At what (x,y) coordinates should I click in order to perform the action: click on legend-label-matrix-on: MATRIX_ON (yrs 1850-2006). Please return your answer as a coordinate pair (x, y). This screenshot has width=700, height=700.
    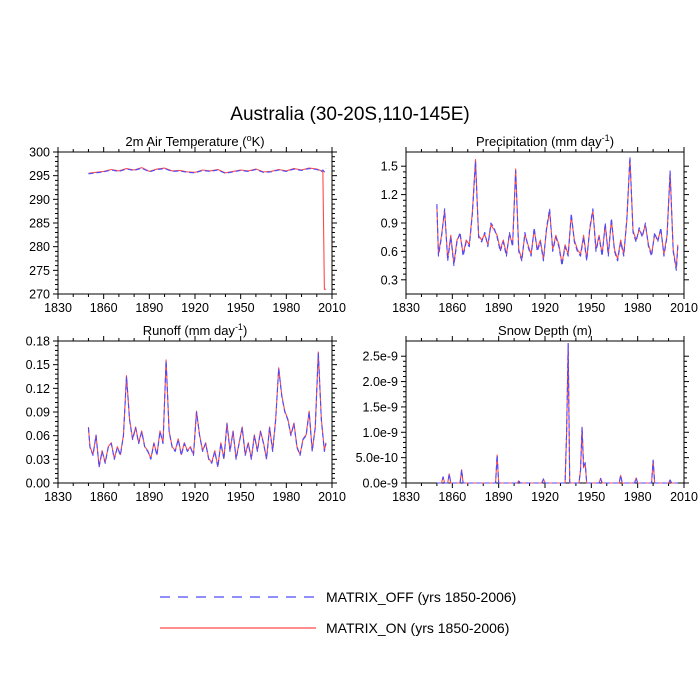
    Looking at the image, I should click on (417, 628).